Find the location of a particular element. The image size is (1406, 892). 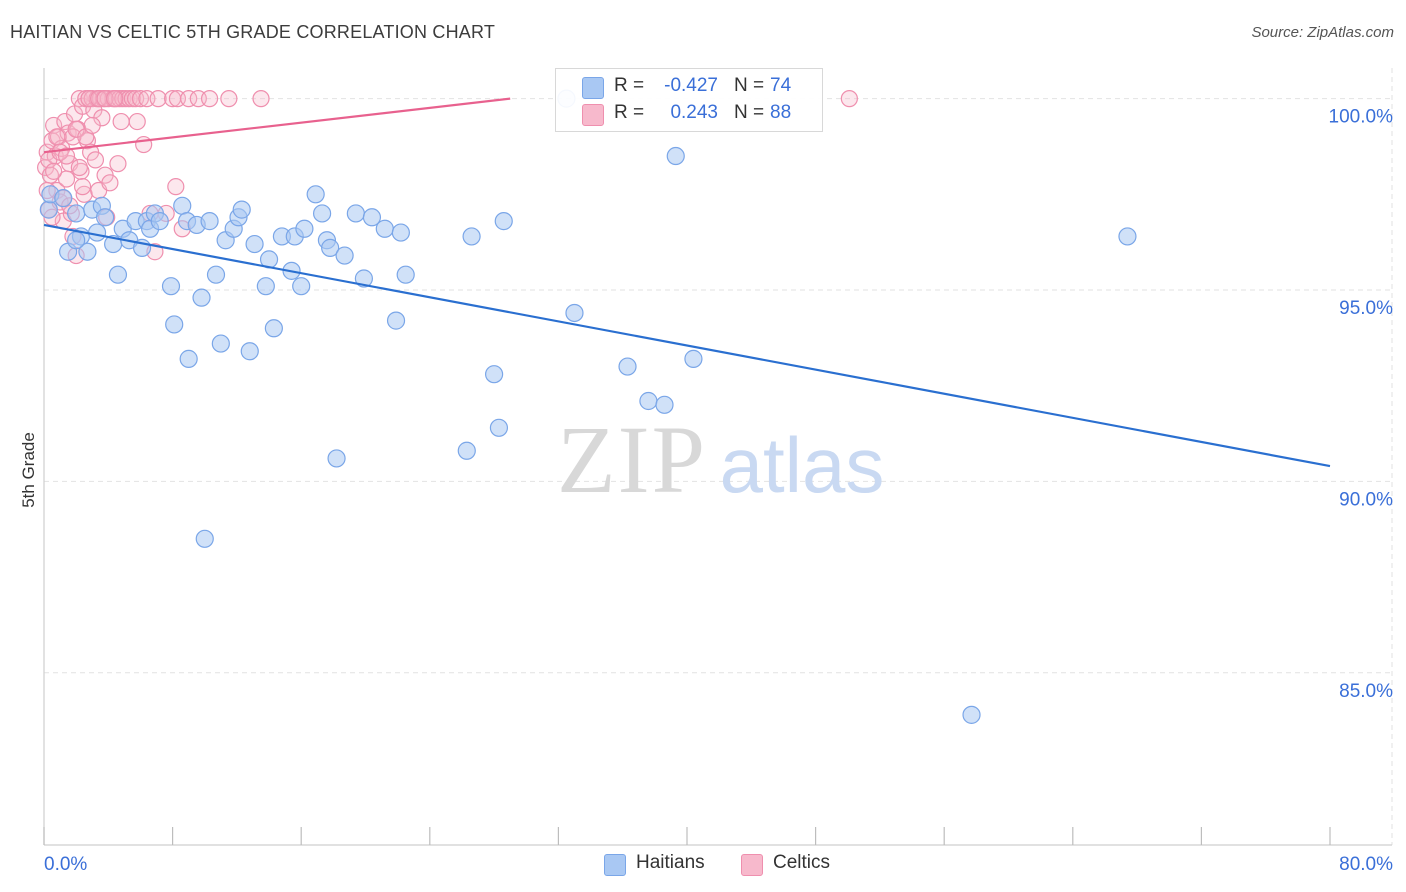

watermark: ZIP atlas is located at coordinates (720, 459).